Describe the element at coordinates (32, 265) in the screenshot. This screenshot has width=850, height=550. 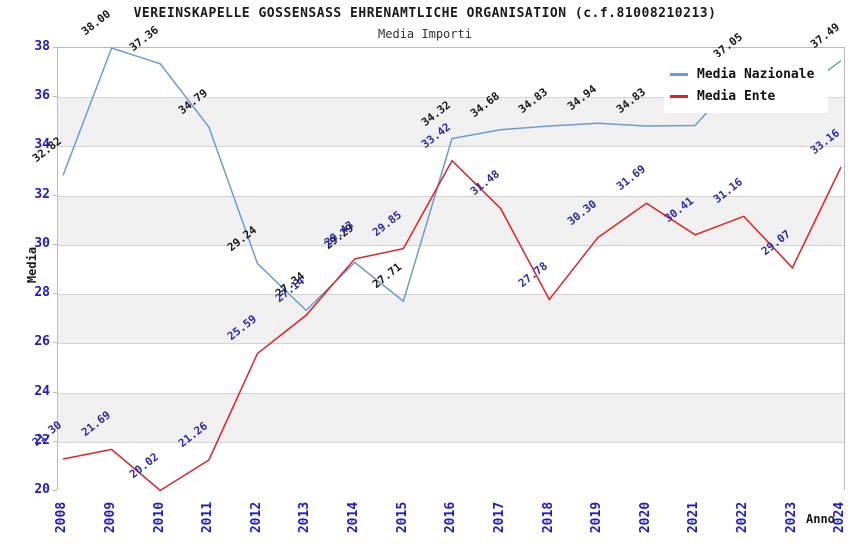
I see `y-axis-title: Media` at that location.